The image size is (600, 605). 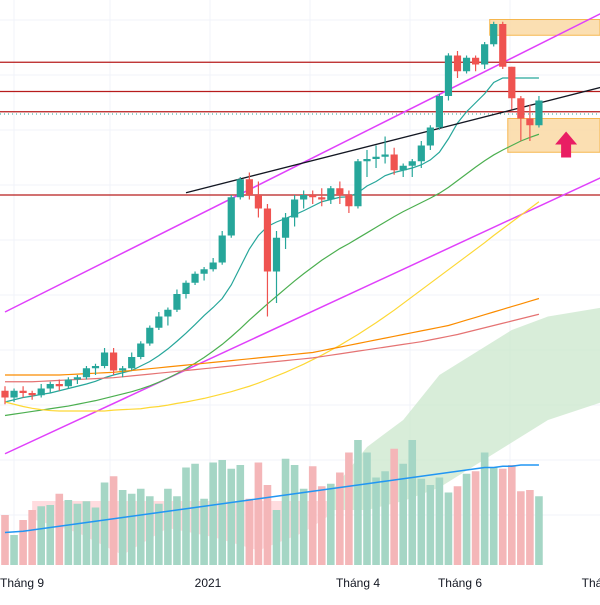 I want to click on trendline, so click(x=392, y=140).